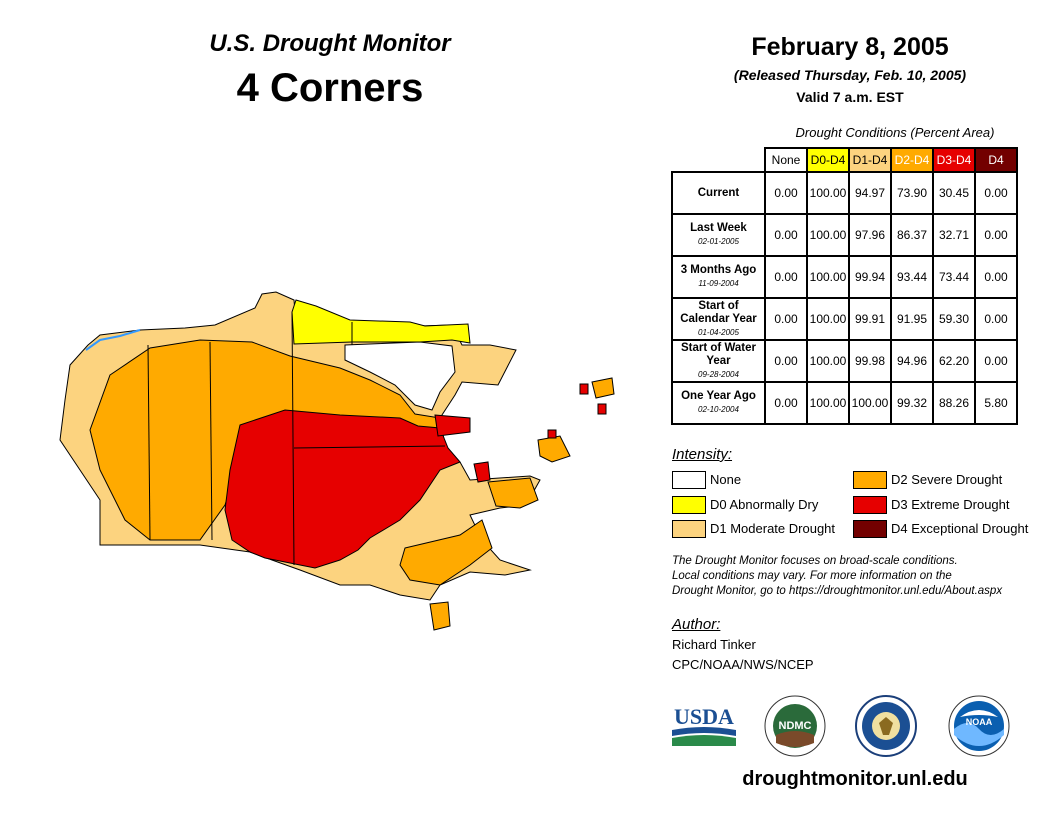  Describe the element at coordinates (870, 193) in the screenshot. I see `table-cell: 94.97` at that location.